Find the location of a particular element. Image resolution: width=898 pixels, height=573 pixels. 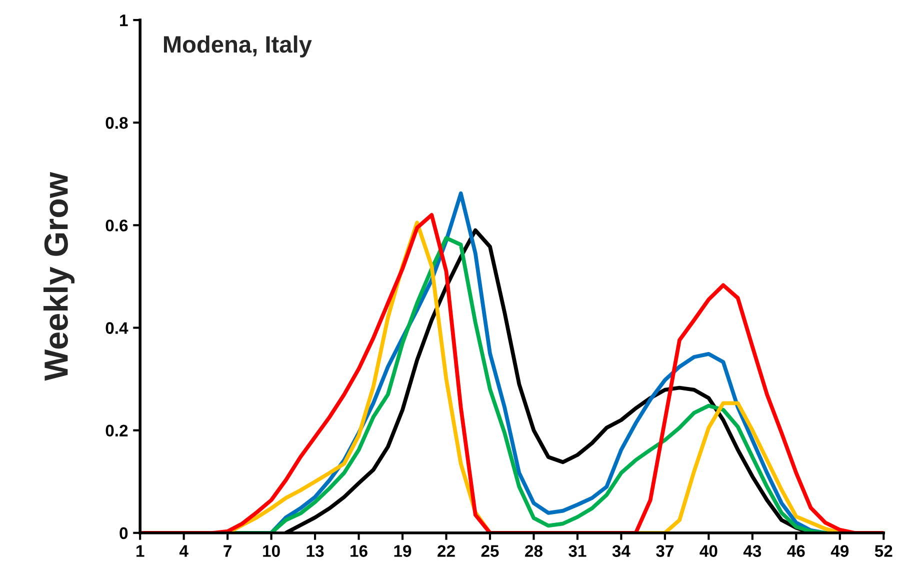

x-tick-label: 40 is located at coordinates (709, 551).